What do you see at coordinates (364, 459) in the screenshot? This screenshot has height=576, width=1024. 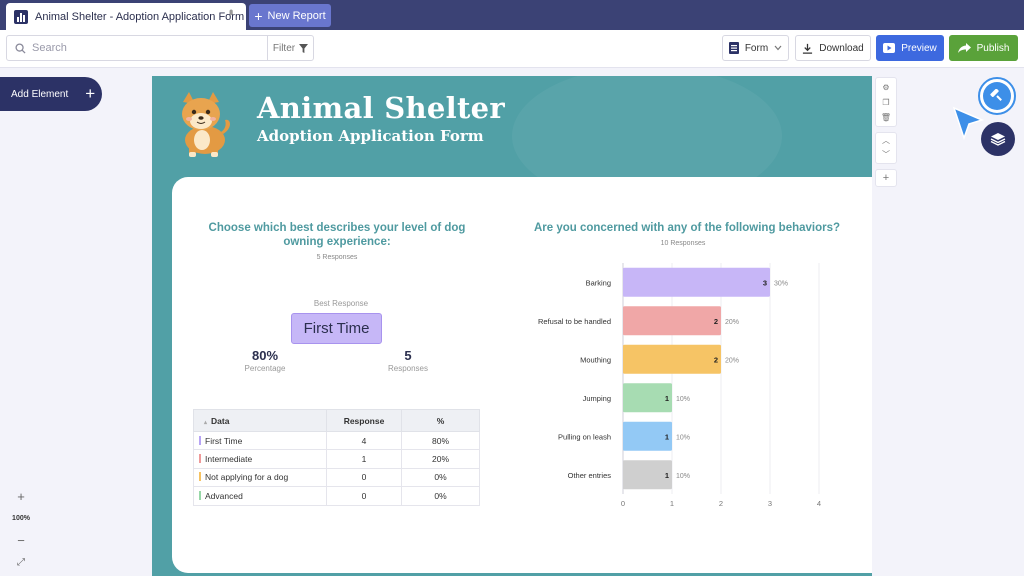 I see `row-count: 1` at bounding box center [364, 459].